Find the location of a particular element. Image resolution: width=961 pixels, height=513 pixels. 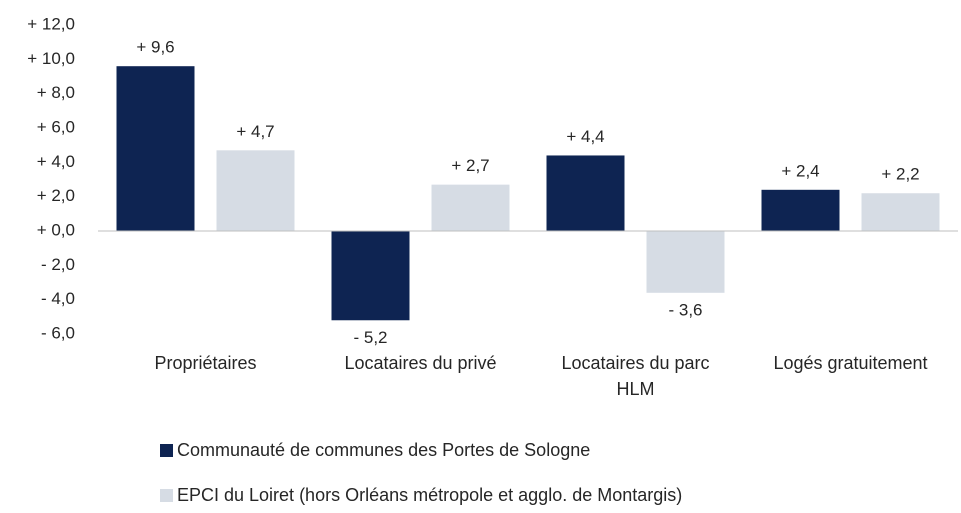

x-tick-label: Logés gratuitement is located at coordinates (850, 363).